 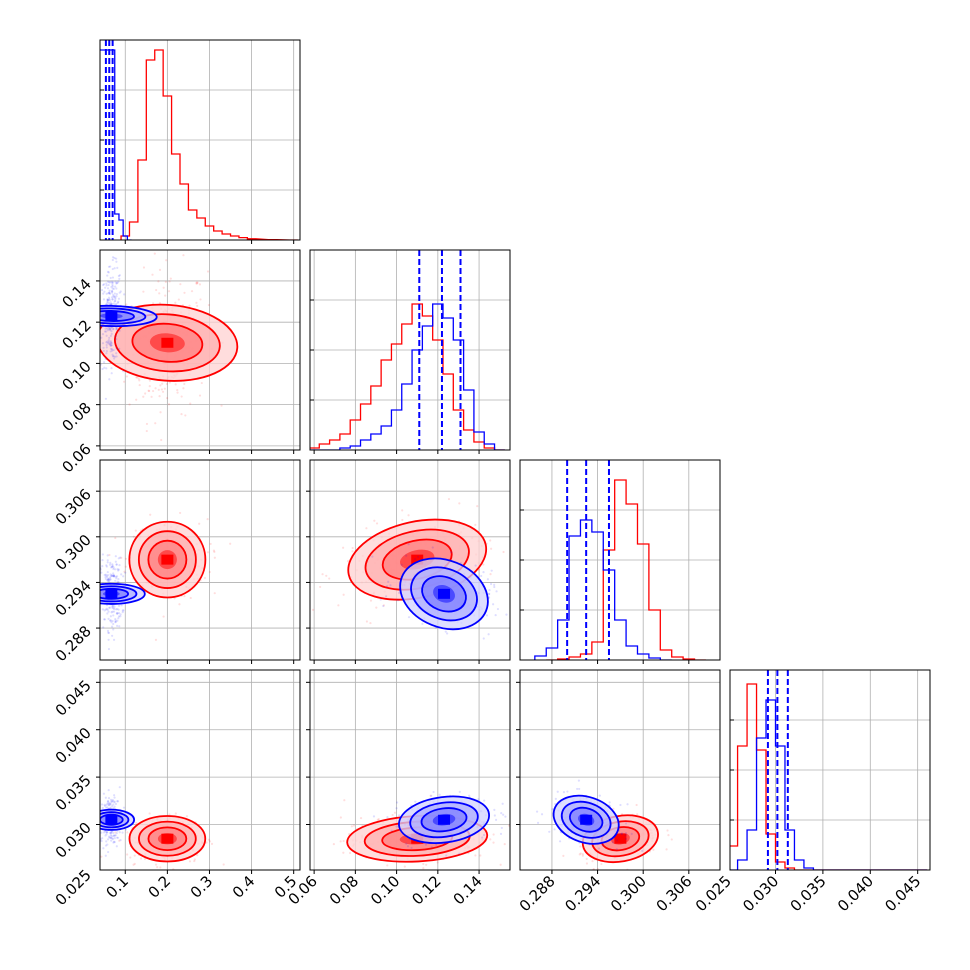 What do you see at coordinates (73, 792) in the screenshot?
I see `y-tick-label: 0.035` at bounding box center [73, 792].